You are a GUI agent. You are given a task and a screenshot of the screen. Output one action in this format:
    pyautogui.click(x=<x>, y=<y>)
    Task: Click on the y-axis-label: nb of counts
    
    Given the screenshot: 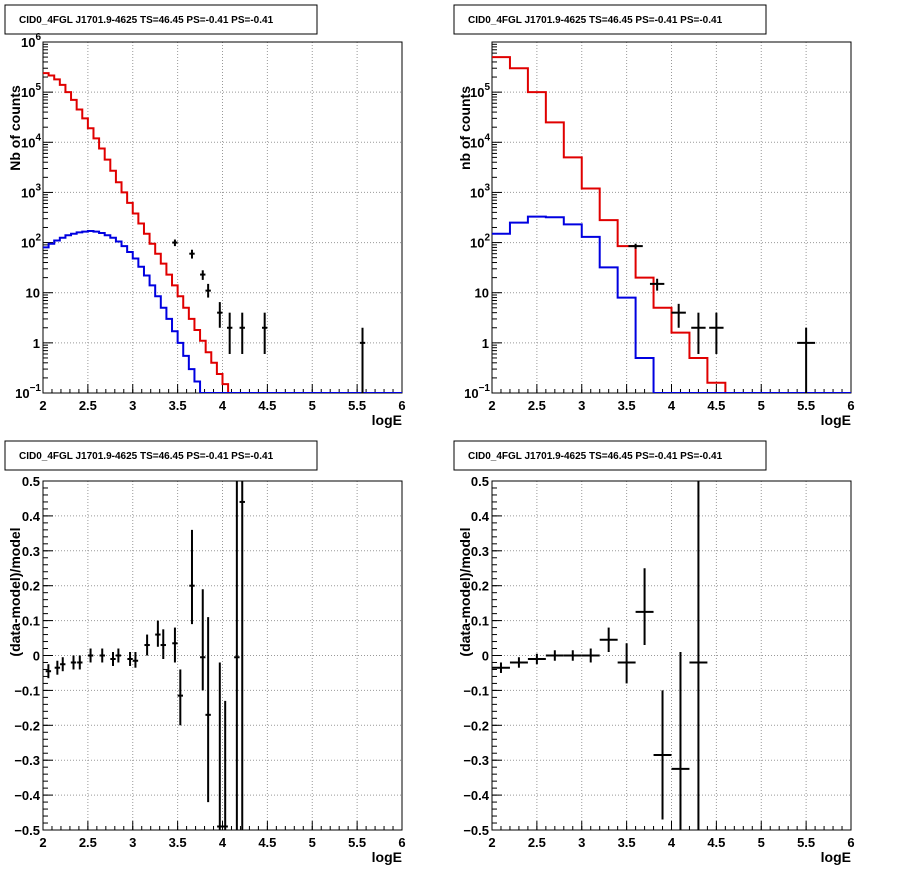 What is the action you would take?
    pyautogui.click(x=465, y=128)
    